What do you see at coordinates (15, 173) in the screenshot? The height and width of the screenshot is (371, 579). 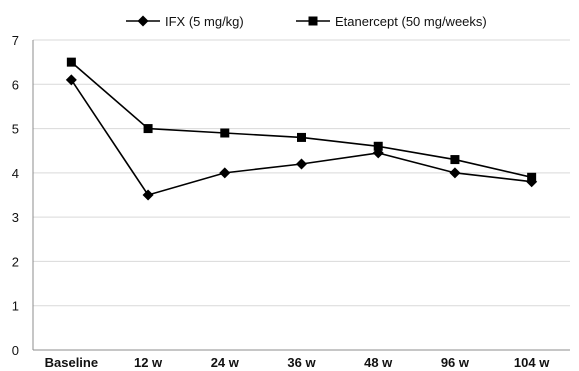 I see `y-tick-label: 4` at bounding box center [15, 173].